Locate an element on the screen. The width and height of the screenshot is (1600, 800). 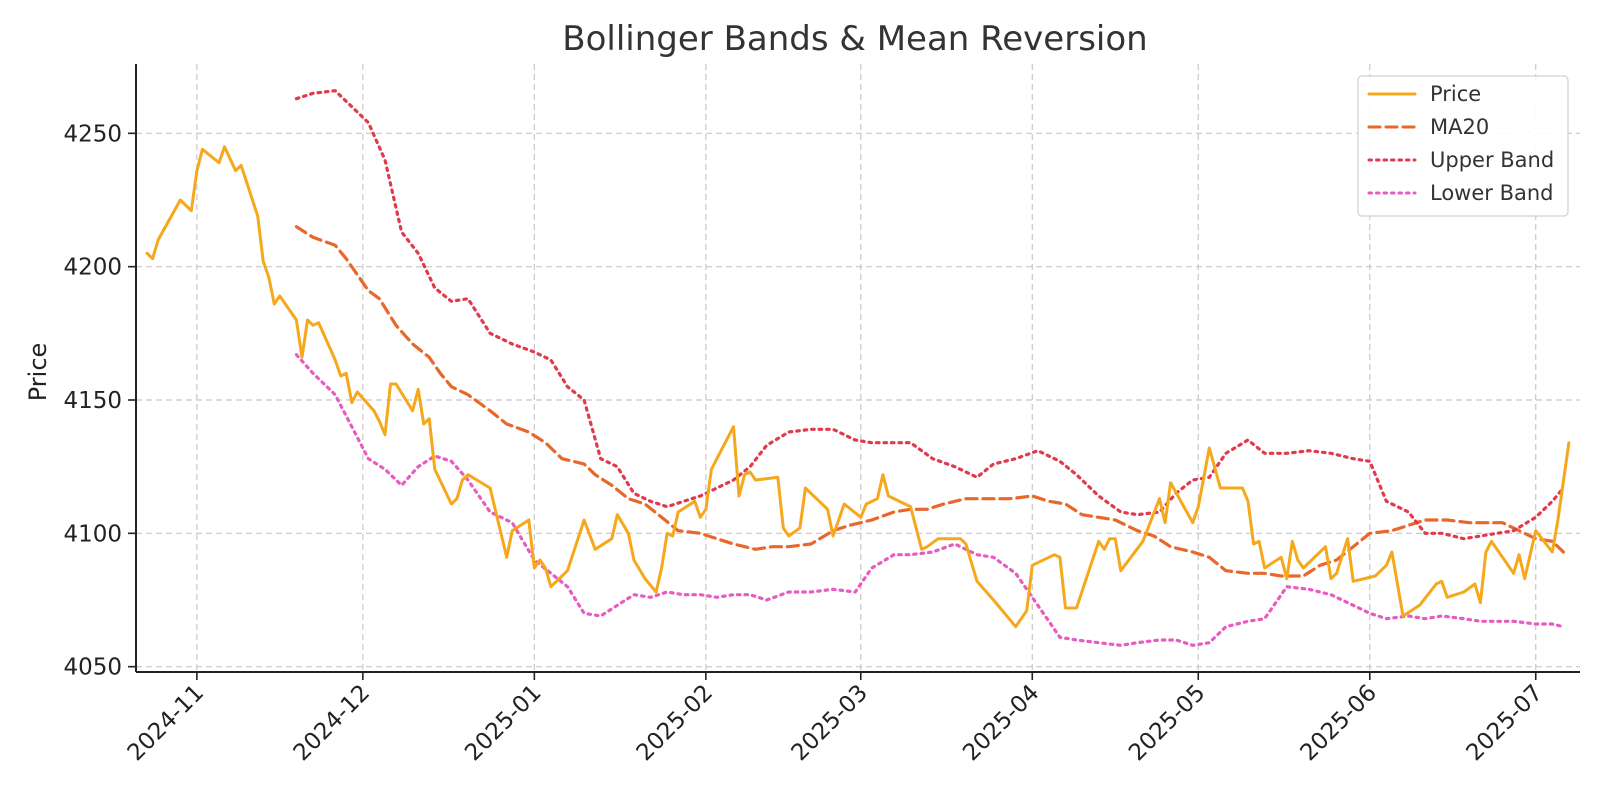
y-tick-label: 4050 is located at coordinates (92, 668).